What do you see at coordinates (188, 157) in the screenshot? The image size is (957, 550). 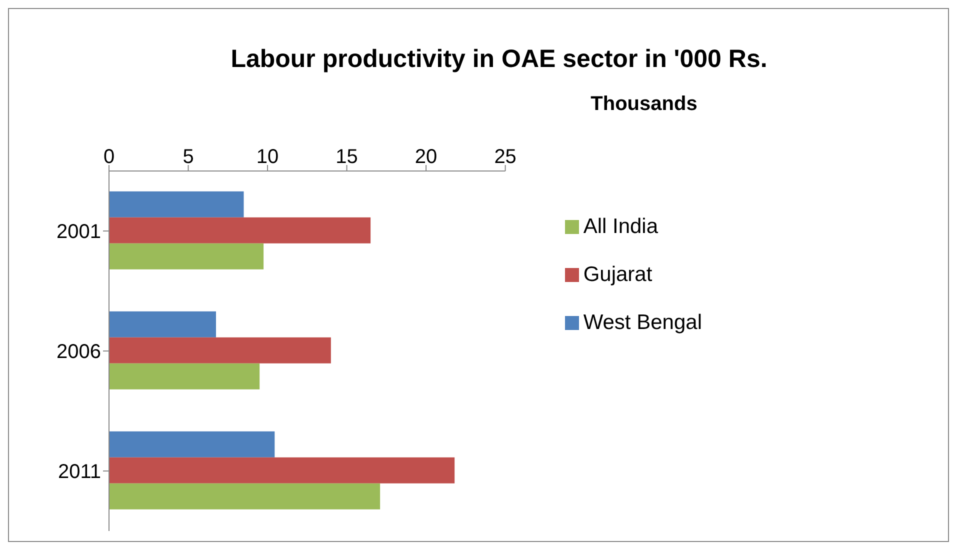 I see `x-tick-label: 5` at bounding box center [188, 157].